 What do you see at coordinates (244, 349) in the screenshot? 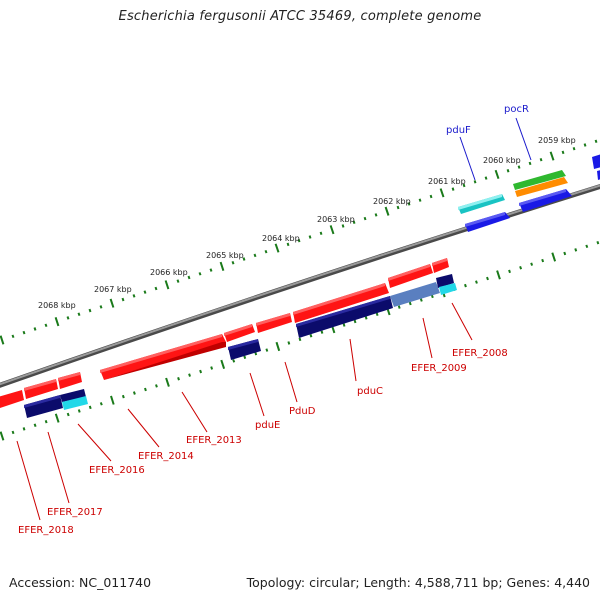
I see `gene-pdue-navy` at bounding box center [244, 349].